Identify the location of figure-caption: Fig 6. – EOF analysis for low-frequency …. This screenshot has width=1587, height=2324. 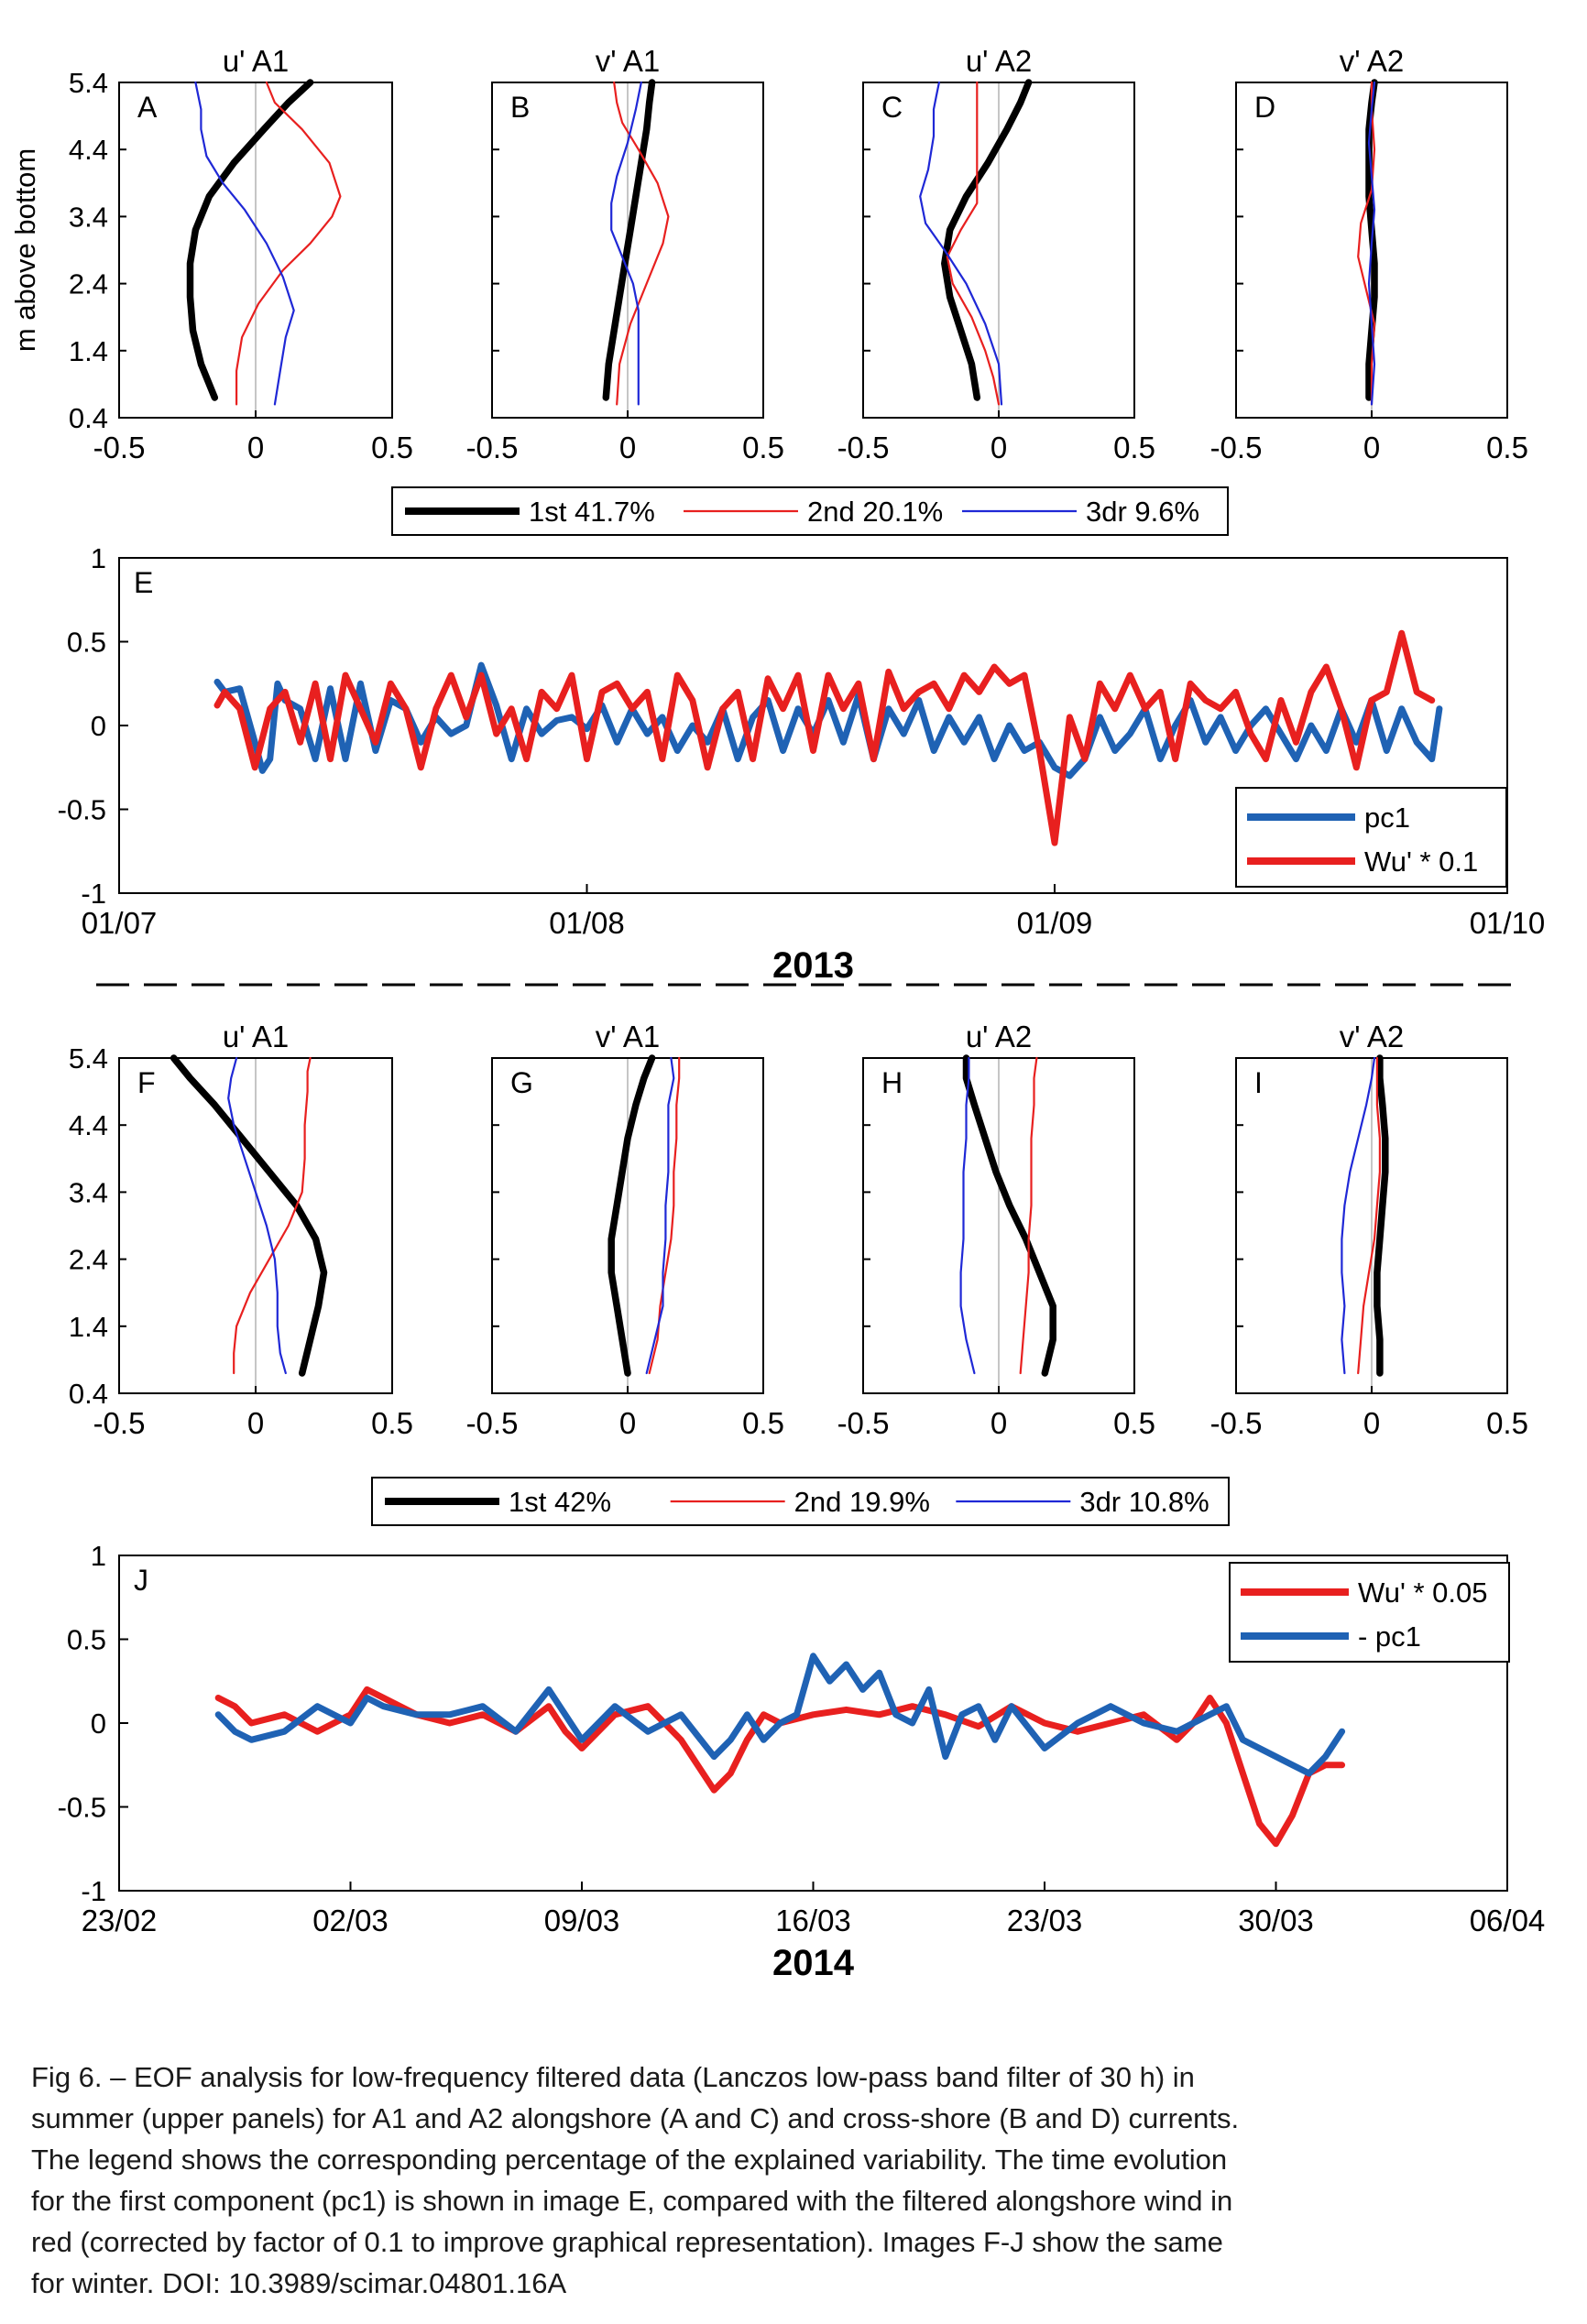
(793, 2180).